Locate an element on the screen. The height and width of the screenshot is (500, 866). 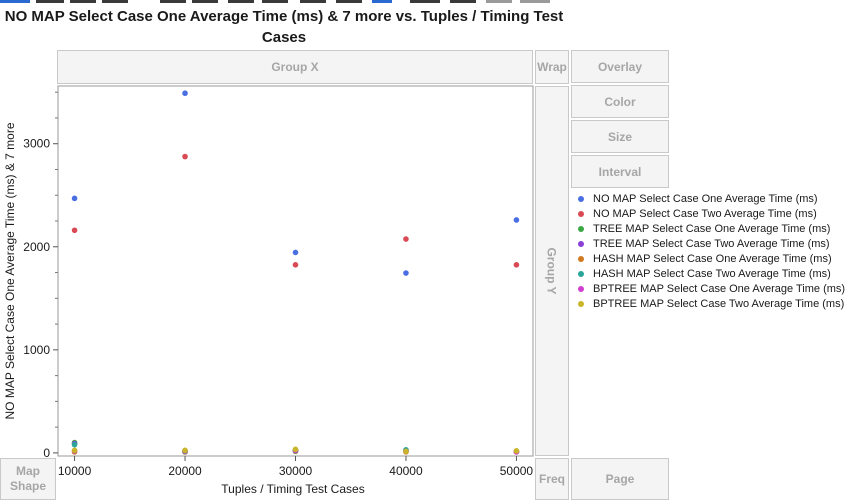
legend-label: NO MAP Select Case Two Average Time (ms) is located at coordinates (705, 213).